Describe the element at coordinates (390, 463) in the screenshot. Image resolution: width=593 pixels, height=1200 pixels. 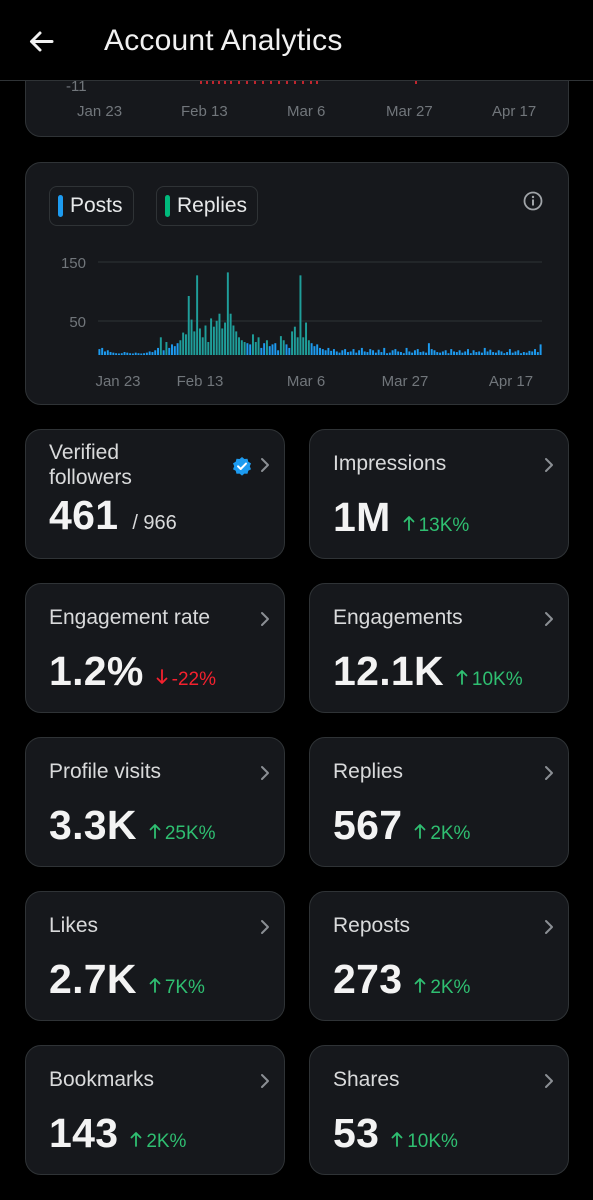
I see `metric-label: Impressions` at that location.